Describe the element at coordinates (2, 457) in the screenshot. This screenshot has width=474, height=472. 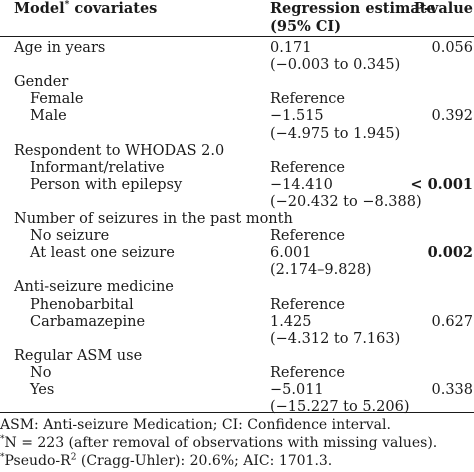
I see `footnote-pseudo-r2-sup: *` at that location.